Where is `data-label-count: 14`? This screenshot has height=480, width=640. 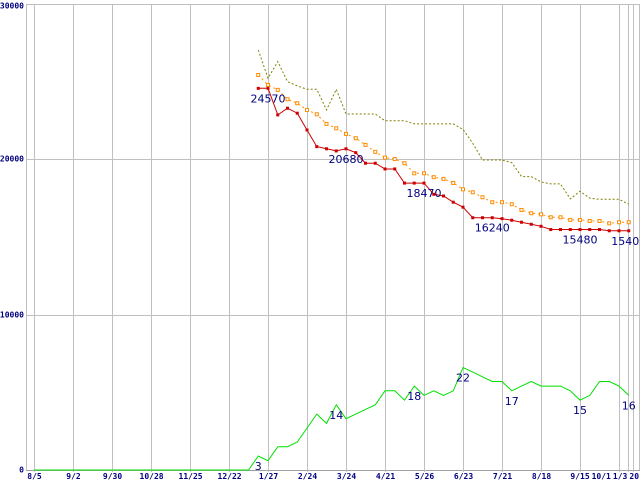 data-label-count: 14 is located at coordinates (336, 415).